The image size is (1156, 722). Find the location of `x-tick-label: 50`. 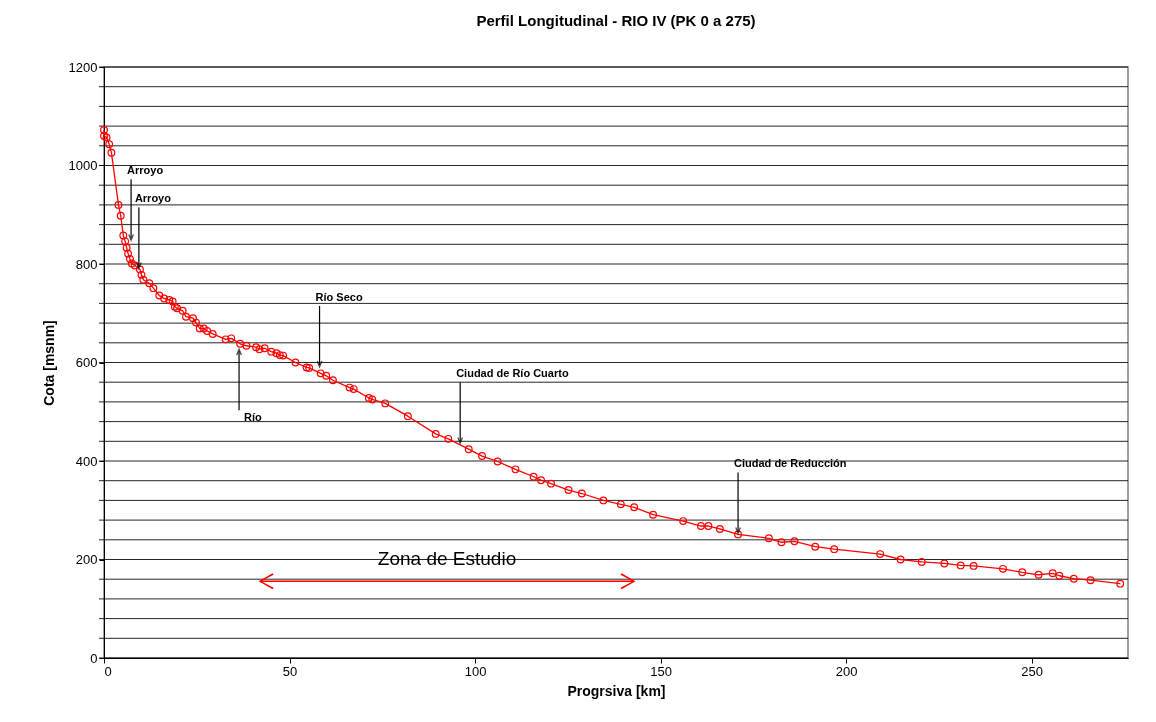

x-tick-label: 50 is located at coordinates (290, 671).